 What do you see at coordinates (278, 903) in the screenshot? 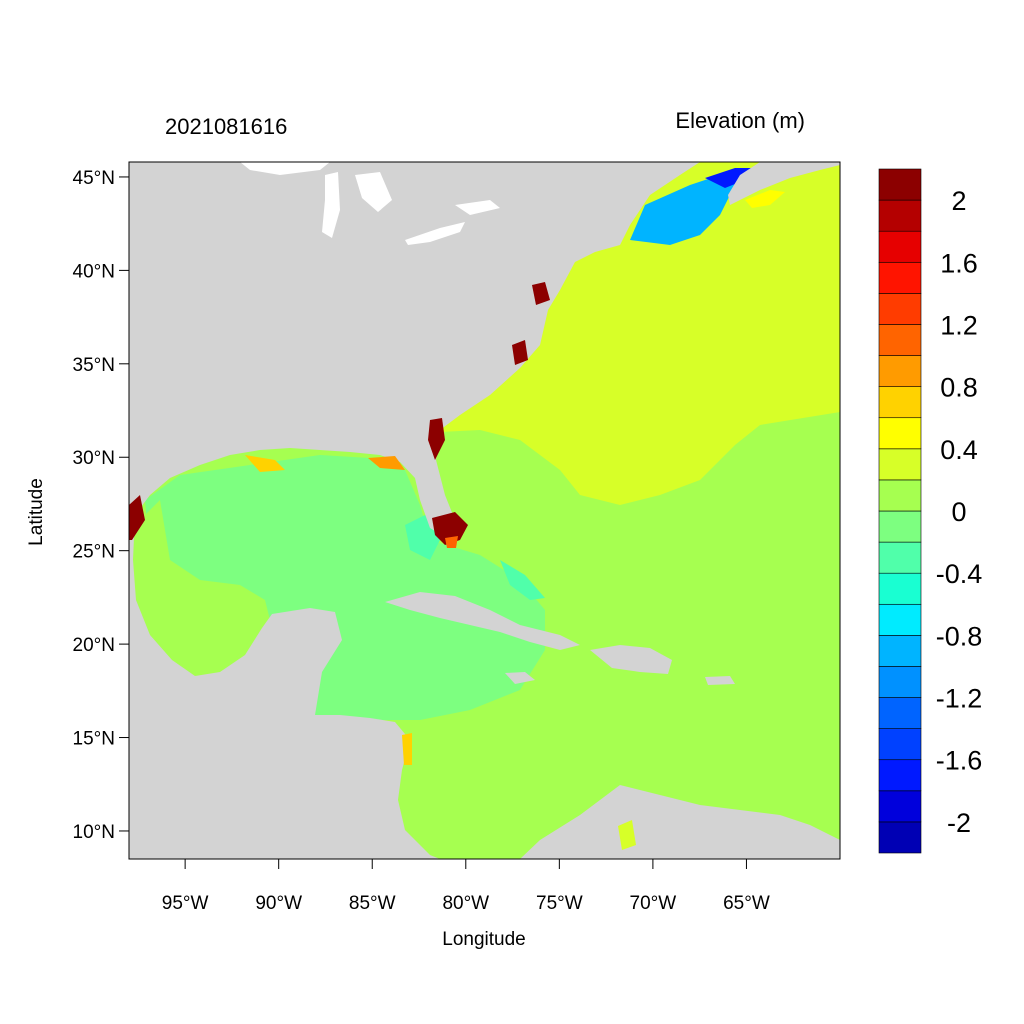
I see `lon-tick-label: 90°W` at bounding box center [278, 903].